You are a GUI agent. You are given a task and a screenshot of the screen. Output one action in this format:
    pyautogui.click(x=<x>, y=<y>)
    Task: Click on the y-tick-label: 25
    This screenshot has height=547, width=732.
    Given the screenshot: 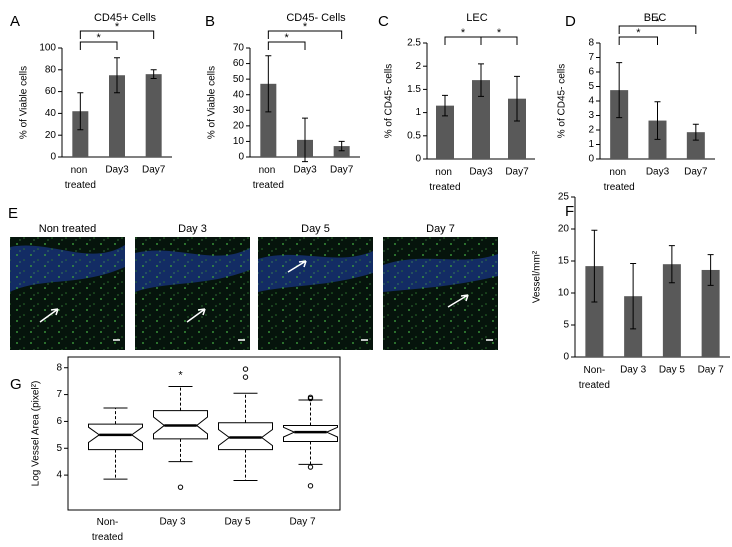 What is the action you would take?
    pyautogui.click(x=564, y=197)
    